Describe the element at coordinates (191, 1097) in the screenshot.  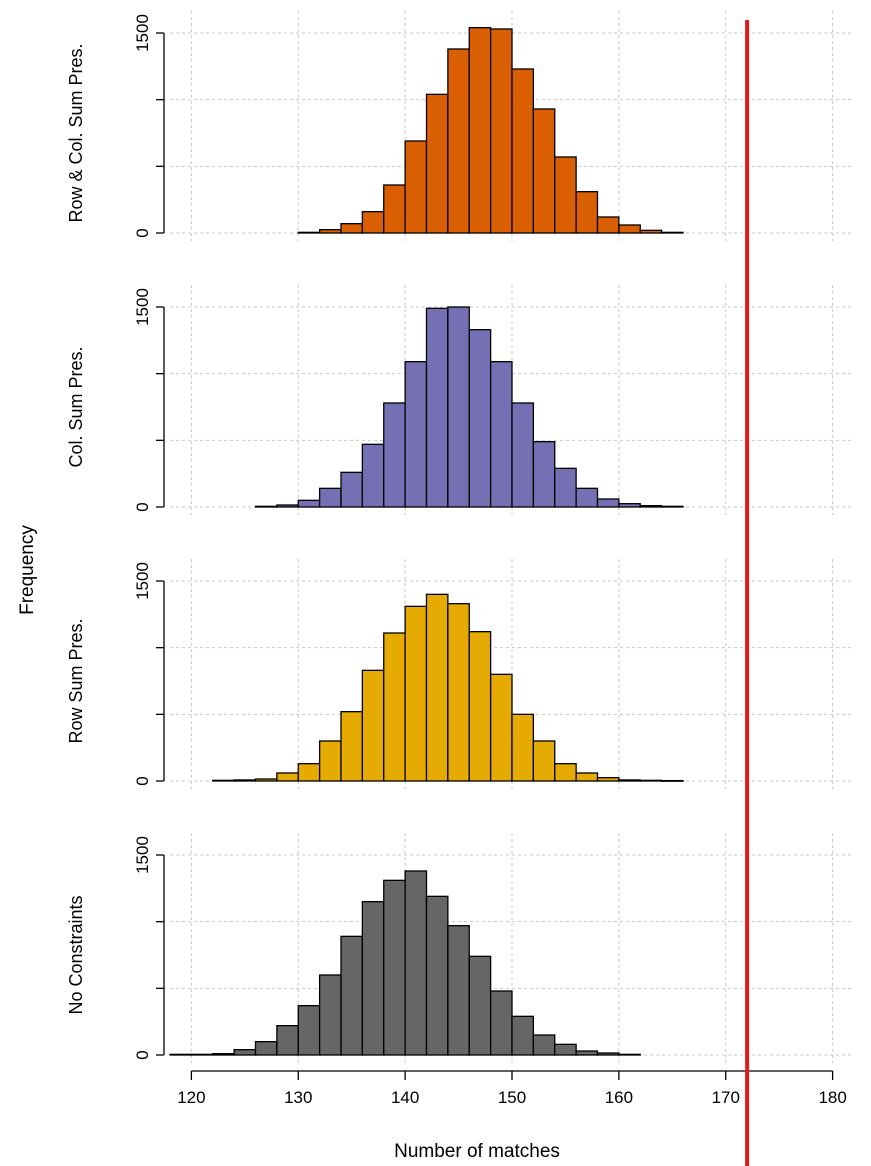
I see `x-tick-label: 120` at that location.